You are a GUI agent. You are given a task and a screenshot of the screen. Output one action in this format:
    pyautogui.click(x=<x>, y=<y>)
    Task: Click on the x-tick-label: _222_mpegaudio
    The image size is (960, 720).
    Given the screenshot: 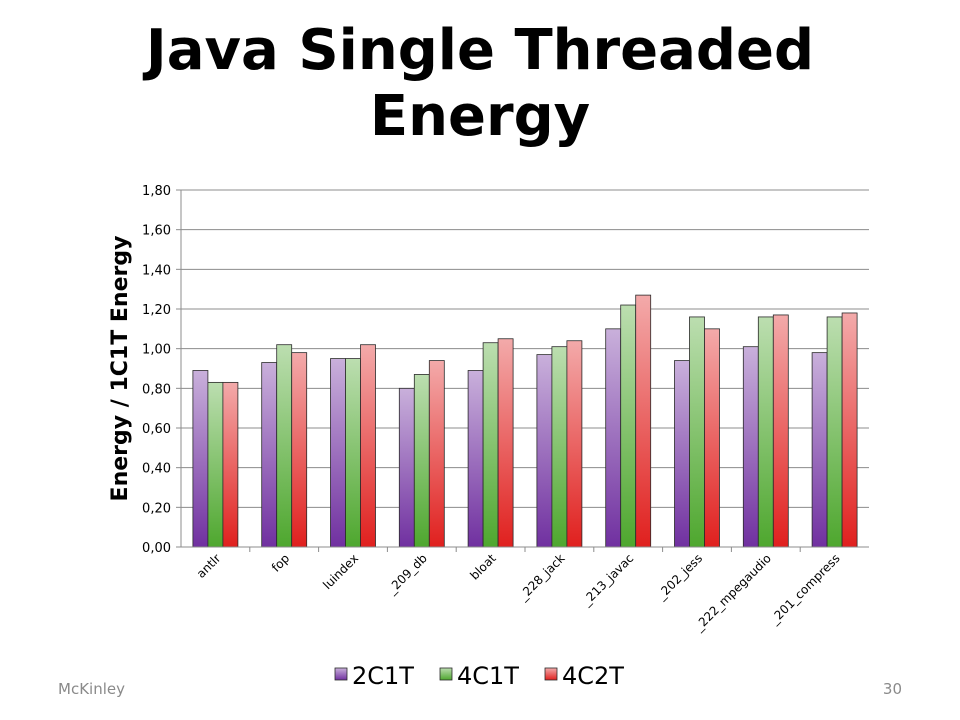 What is the action you would take?
    pyautogui.click(x=732, y=592)
    